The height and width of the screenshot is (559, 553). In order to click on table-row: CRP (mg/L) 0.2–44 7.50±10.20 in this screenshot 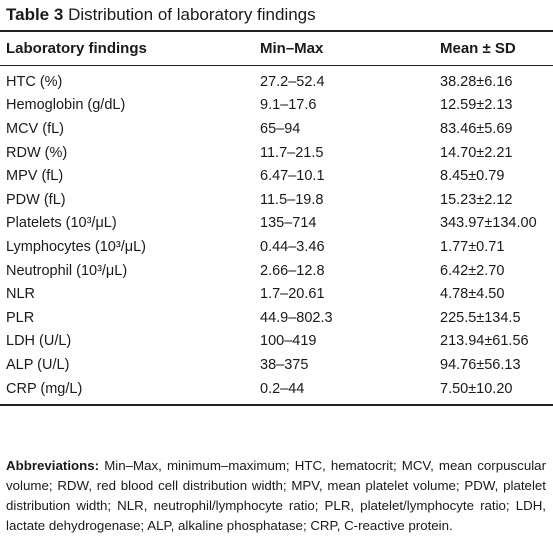, I will do `click(276, 391)`.